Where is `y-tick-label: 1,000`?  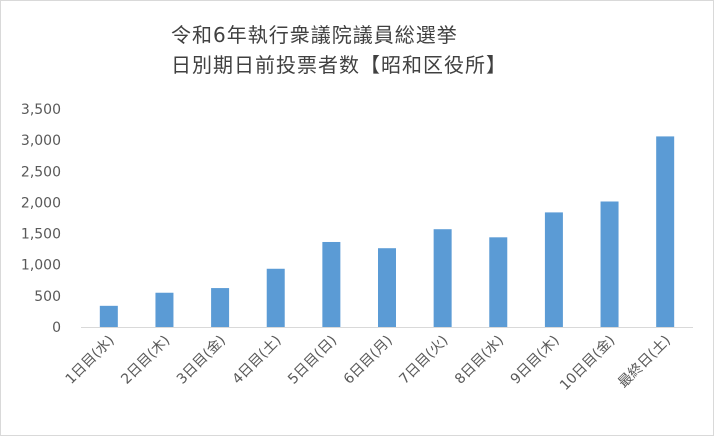
y-tick-label: 1,000 is located at coordinates (41, 266).